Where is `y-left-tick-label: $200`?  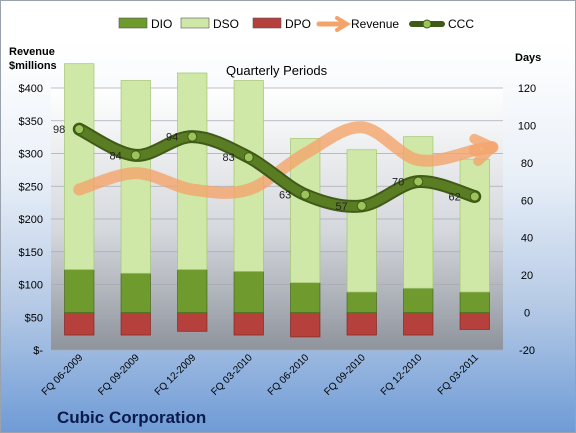 y-left-tick-label: $200 is located at coordinates (31, 220).